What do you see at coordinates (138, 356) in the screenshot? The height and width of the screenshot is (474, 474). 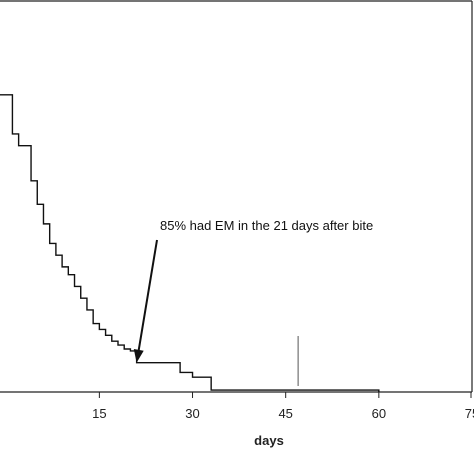 I see `annotation-arrowhead` at bounding box center [138, 356].